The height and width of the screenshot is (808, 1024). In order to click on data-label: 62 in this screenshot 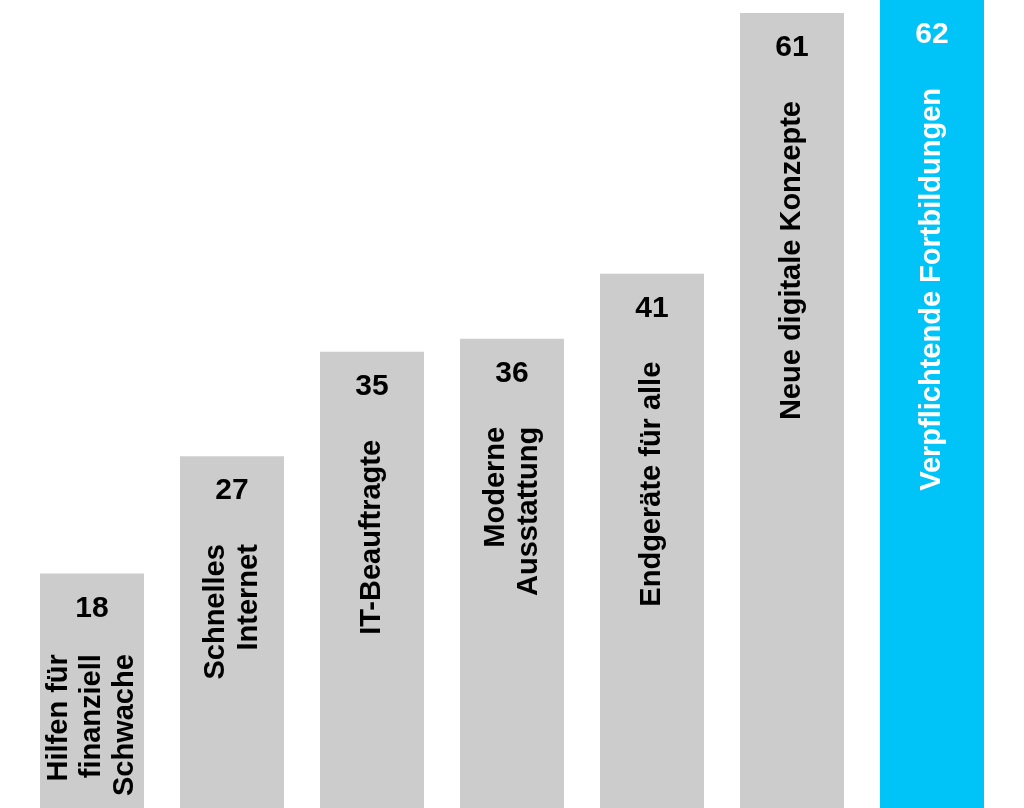, I will do `click(932, 33)`.